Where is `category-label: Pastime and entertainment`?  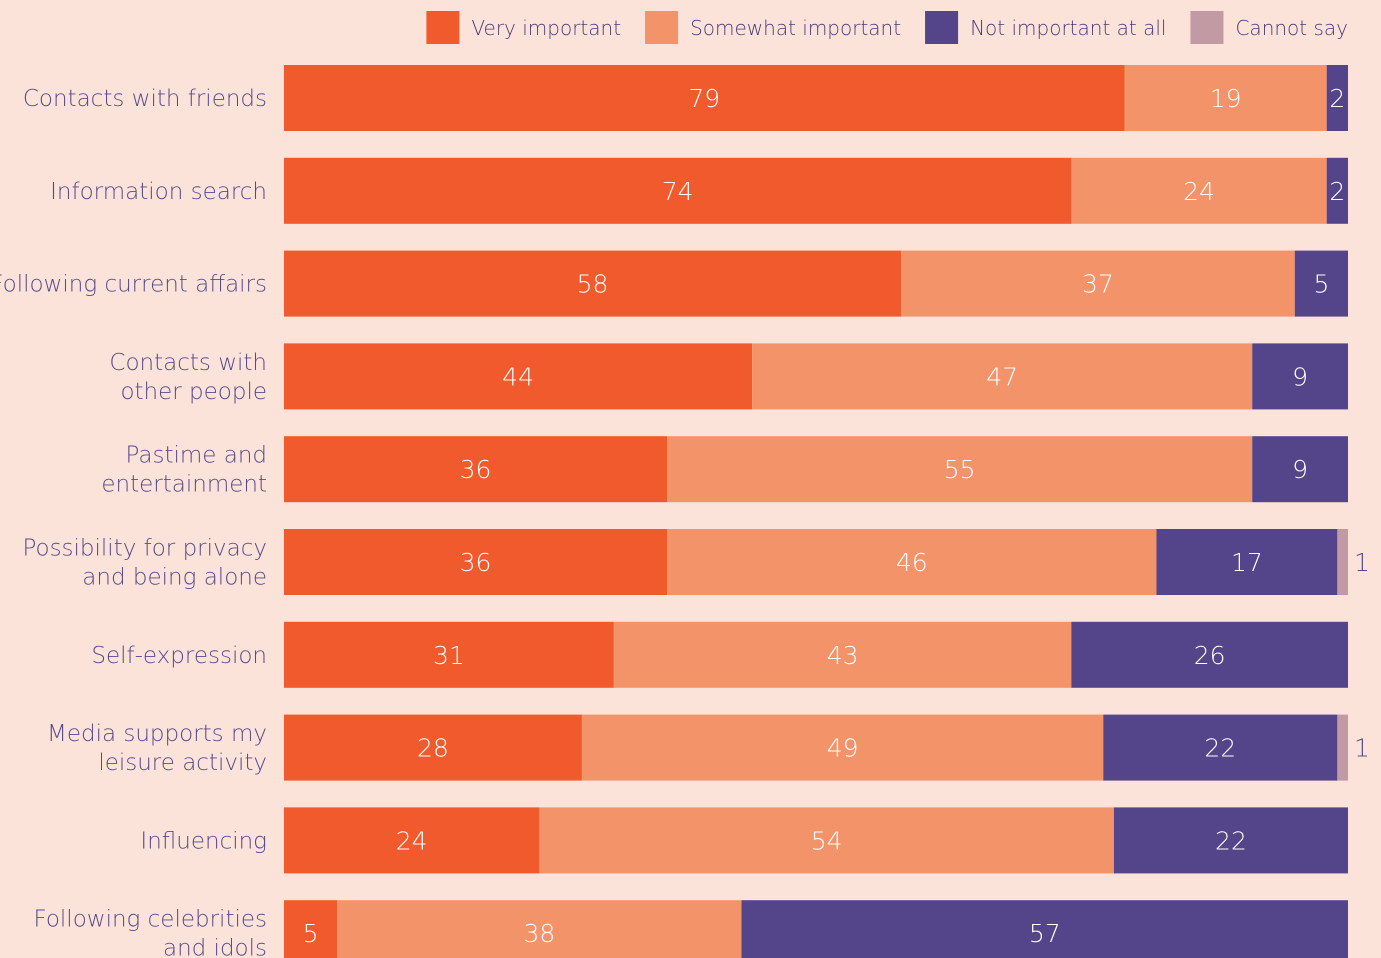 category-label: Pastime and entertainment is located at coordinates (184, 470).